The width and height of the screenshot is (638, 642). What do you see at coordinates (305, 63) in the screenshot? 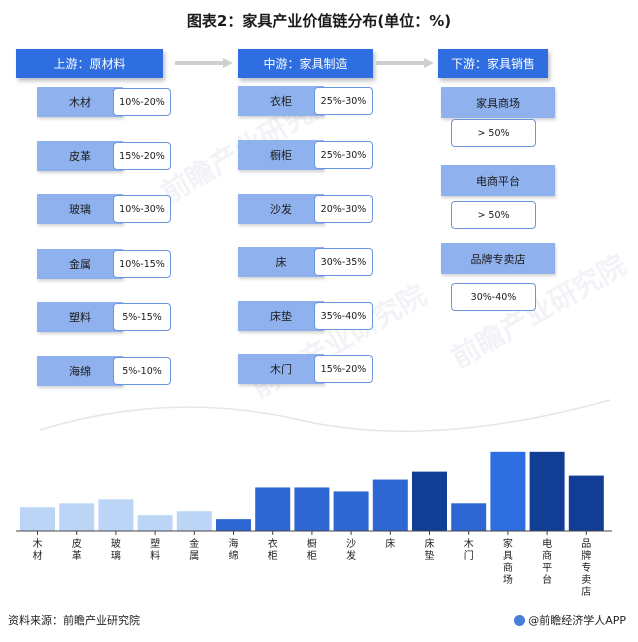
I see `midstream-header: 中游：家具制造` at bounding box center [305, 63].